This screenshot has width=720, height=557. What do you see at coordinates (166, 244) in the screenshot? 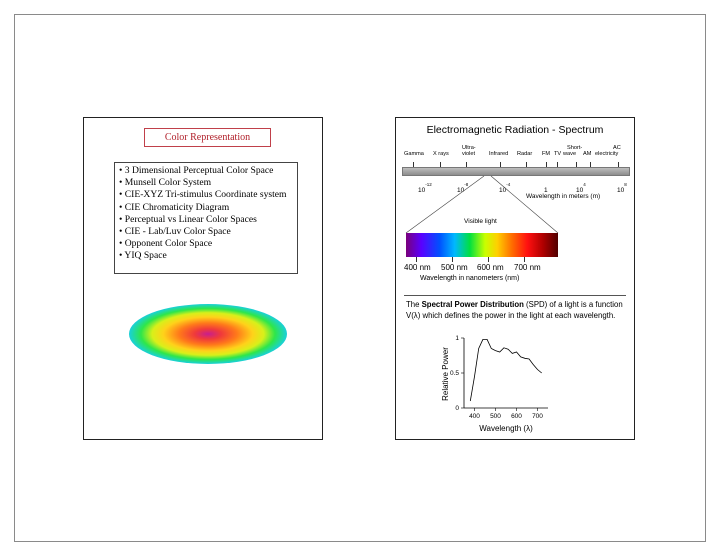
I see `list-item: • Opponent Color Space` at bounding box center [166, 244].